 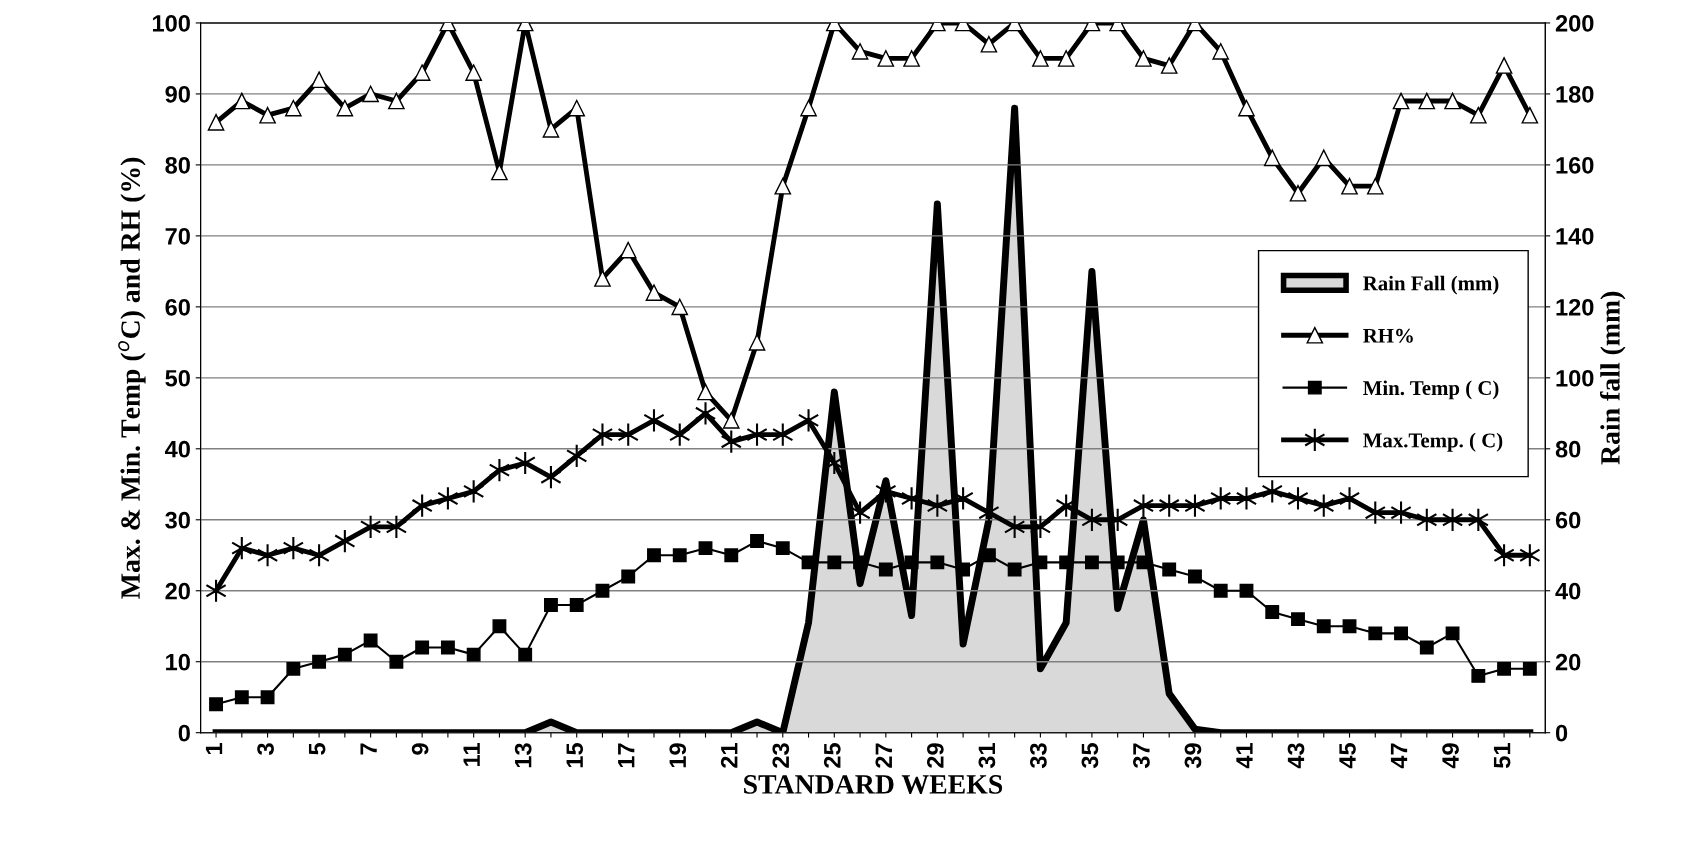 I want to click on y-tick-label: 80, so click(x=177, y=165).